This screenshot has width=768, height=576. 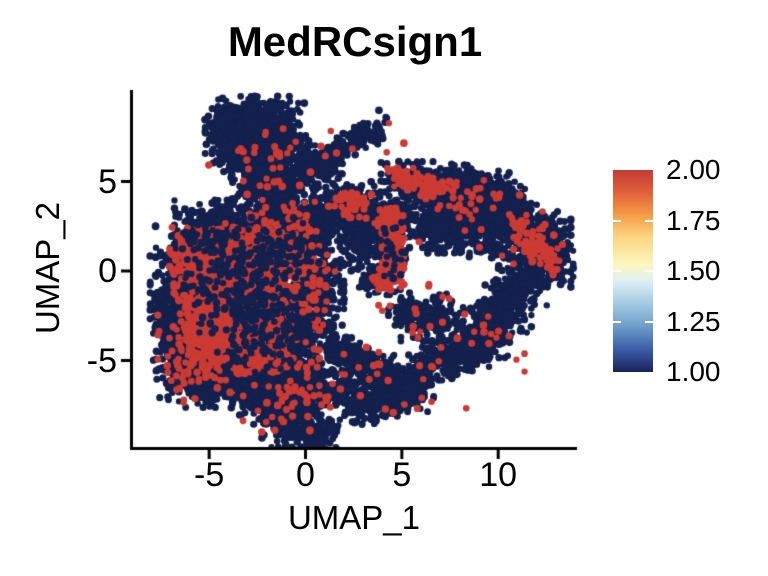 I want to click on y-tick-label: -5, so click(x=101, y=360).